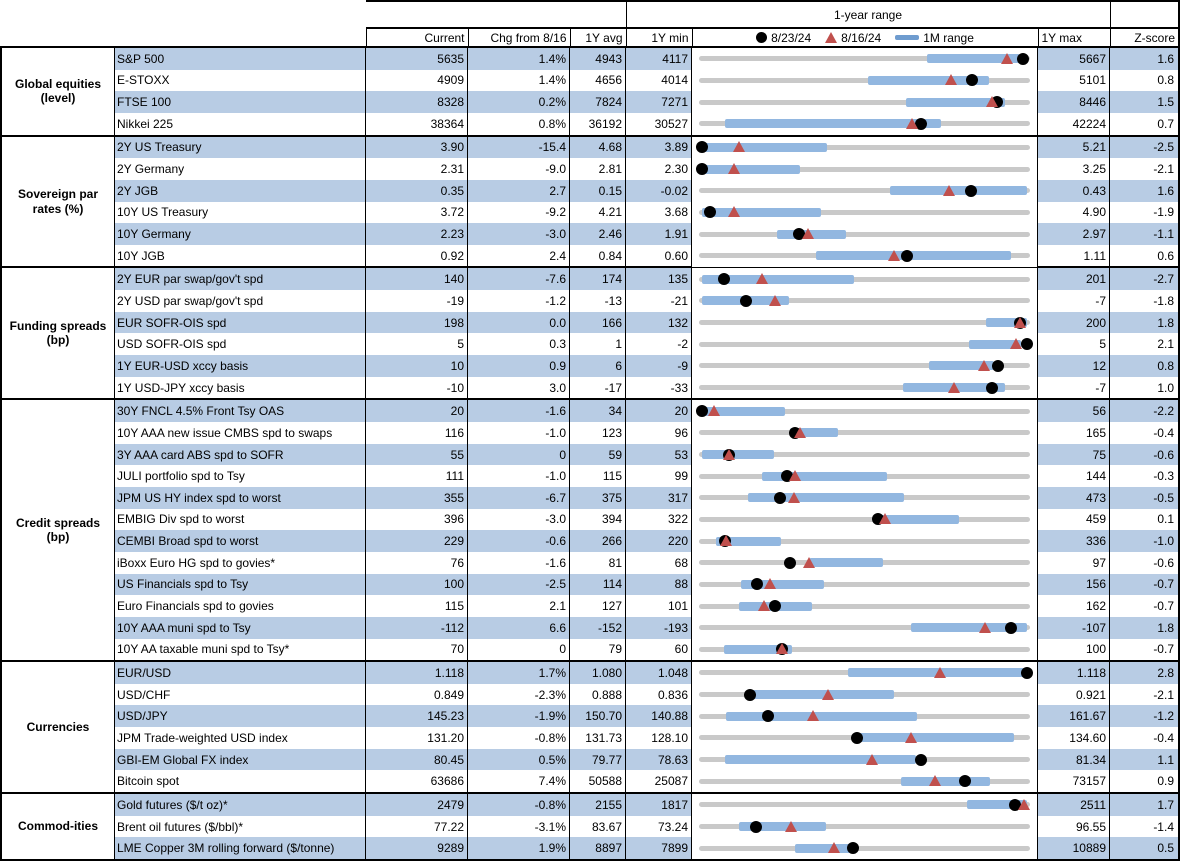  I want to click on cell-zscore: -2.1, so click(1163, 694).